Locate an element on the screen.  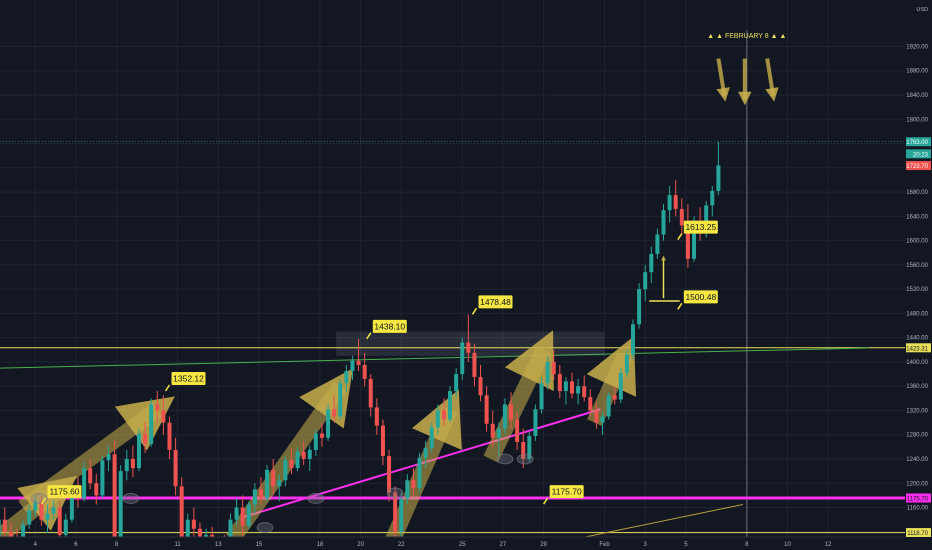
price-callout-label: 1500.48 is located at coordinates (700, 297).